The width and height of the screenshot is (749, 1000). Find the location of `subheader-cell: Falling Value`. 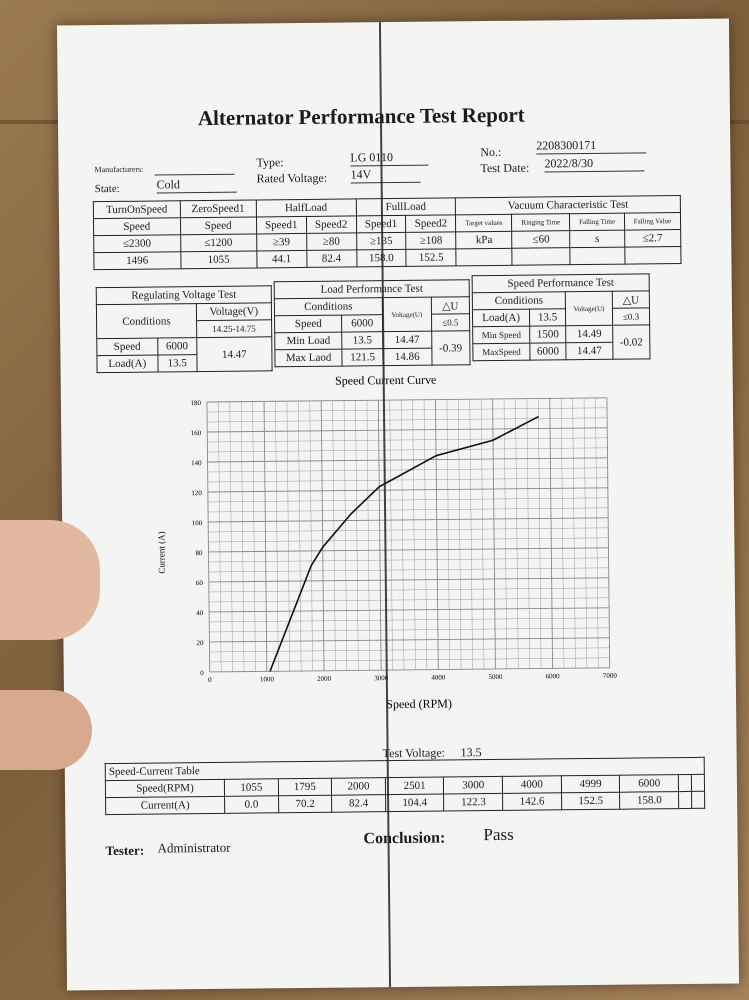

subheader-cell: Falling Value is located at coordinates (652, 221).